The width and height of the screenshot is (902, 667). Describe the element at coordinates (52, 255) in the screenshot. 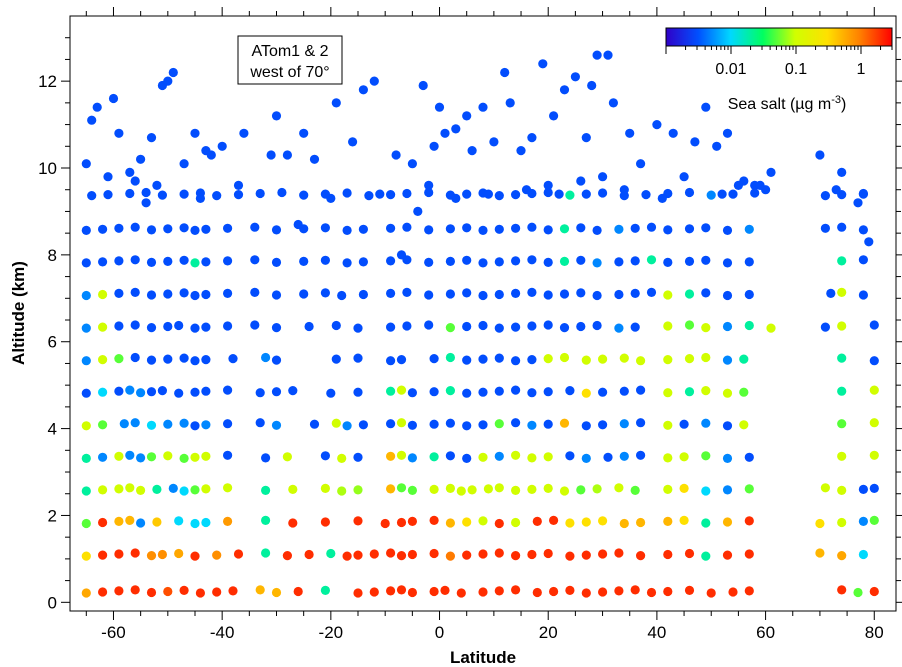

I see `y-tick-label: 8` at that location.